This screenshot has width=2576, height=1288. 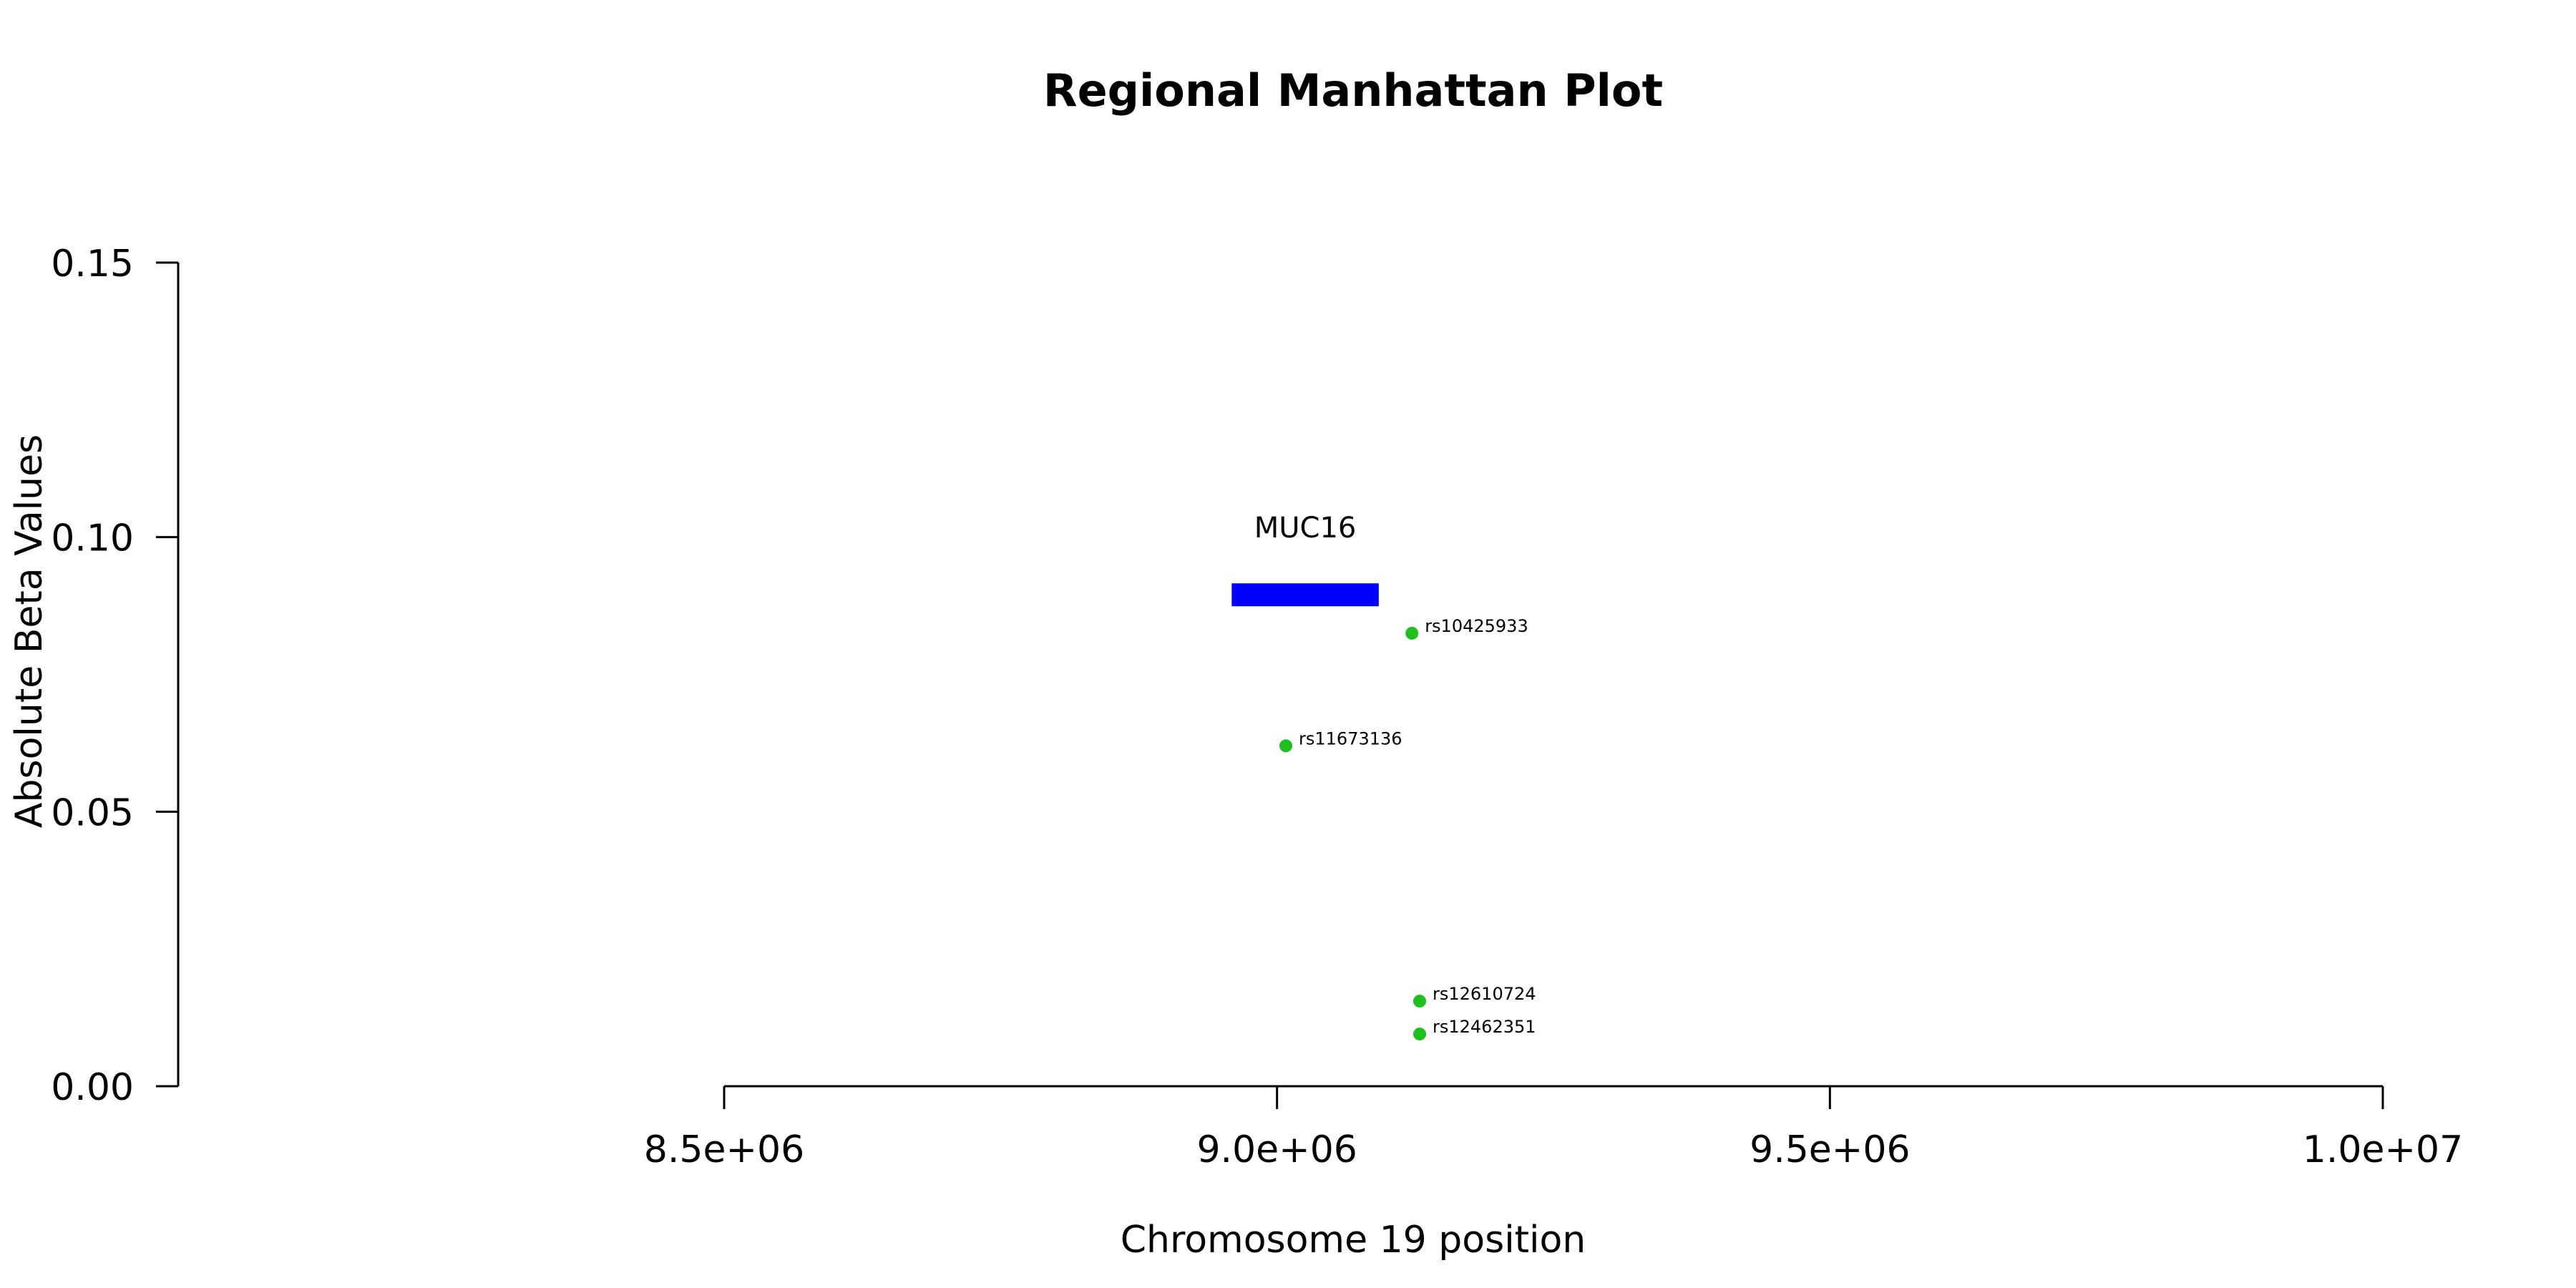 I want to click on snp-label: rs12462351, so click(x=1484, y=1027).